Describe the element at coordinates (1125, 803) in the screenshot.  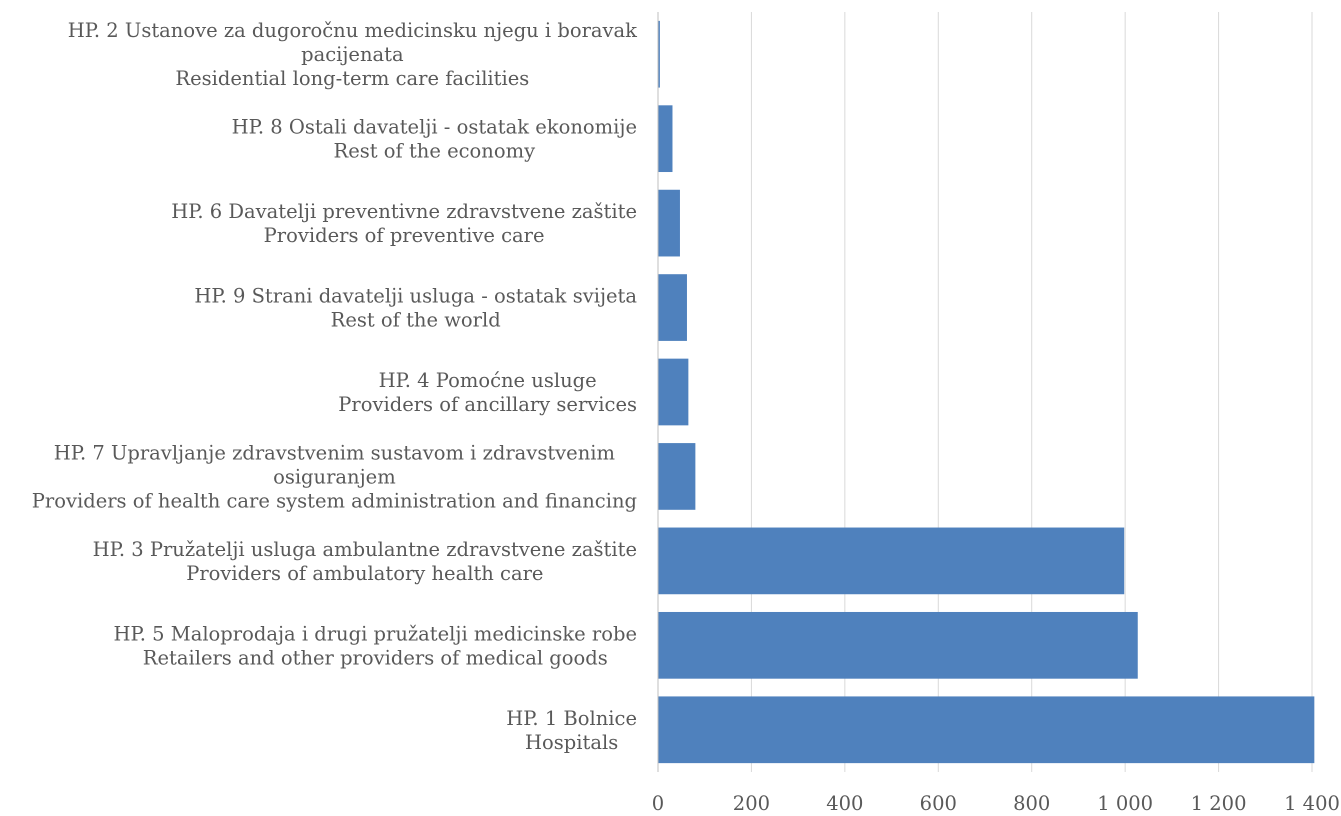
I see `x-tick-label: 1 000` at that location.